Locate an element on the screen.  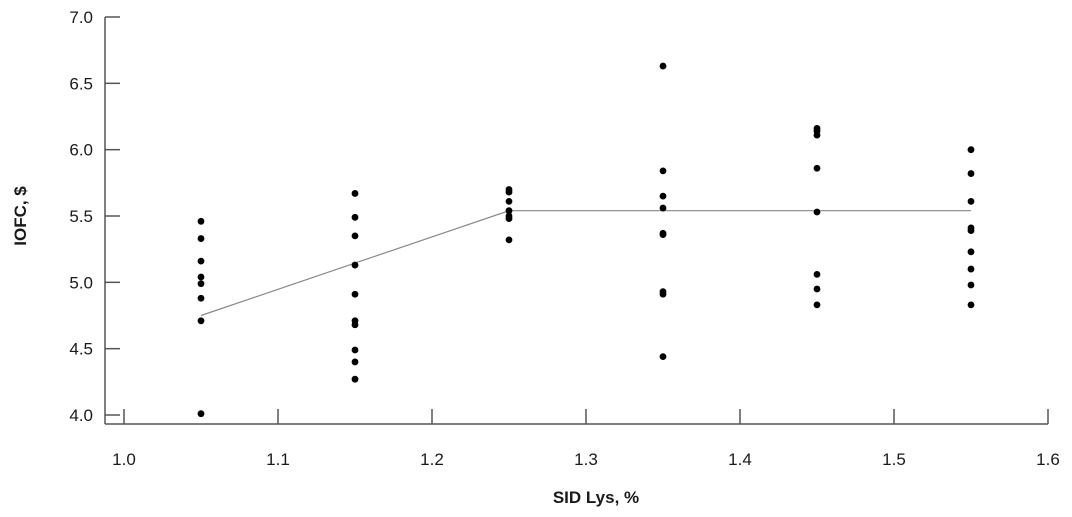
y-tick-label: 6.0 is located at coordinates (81, 150).